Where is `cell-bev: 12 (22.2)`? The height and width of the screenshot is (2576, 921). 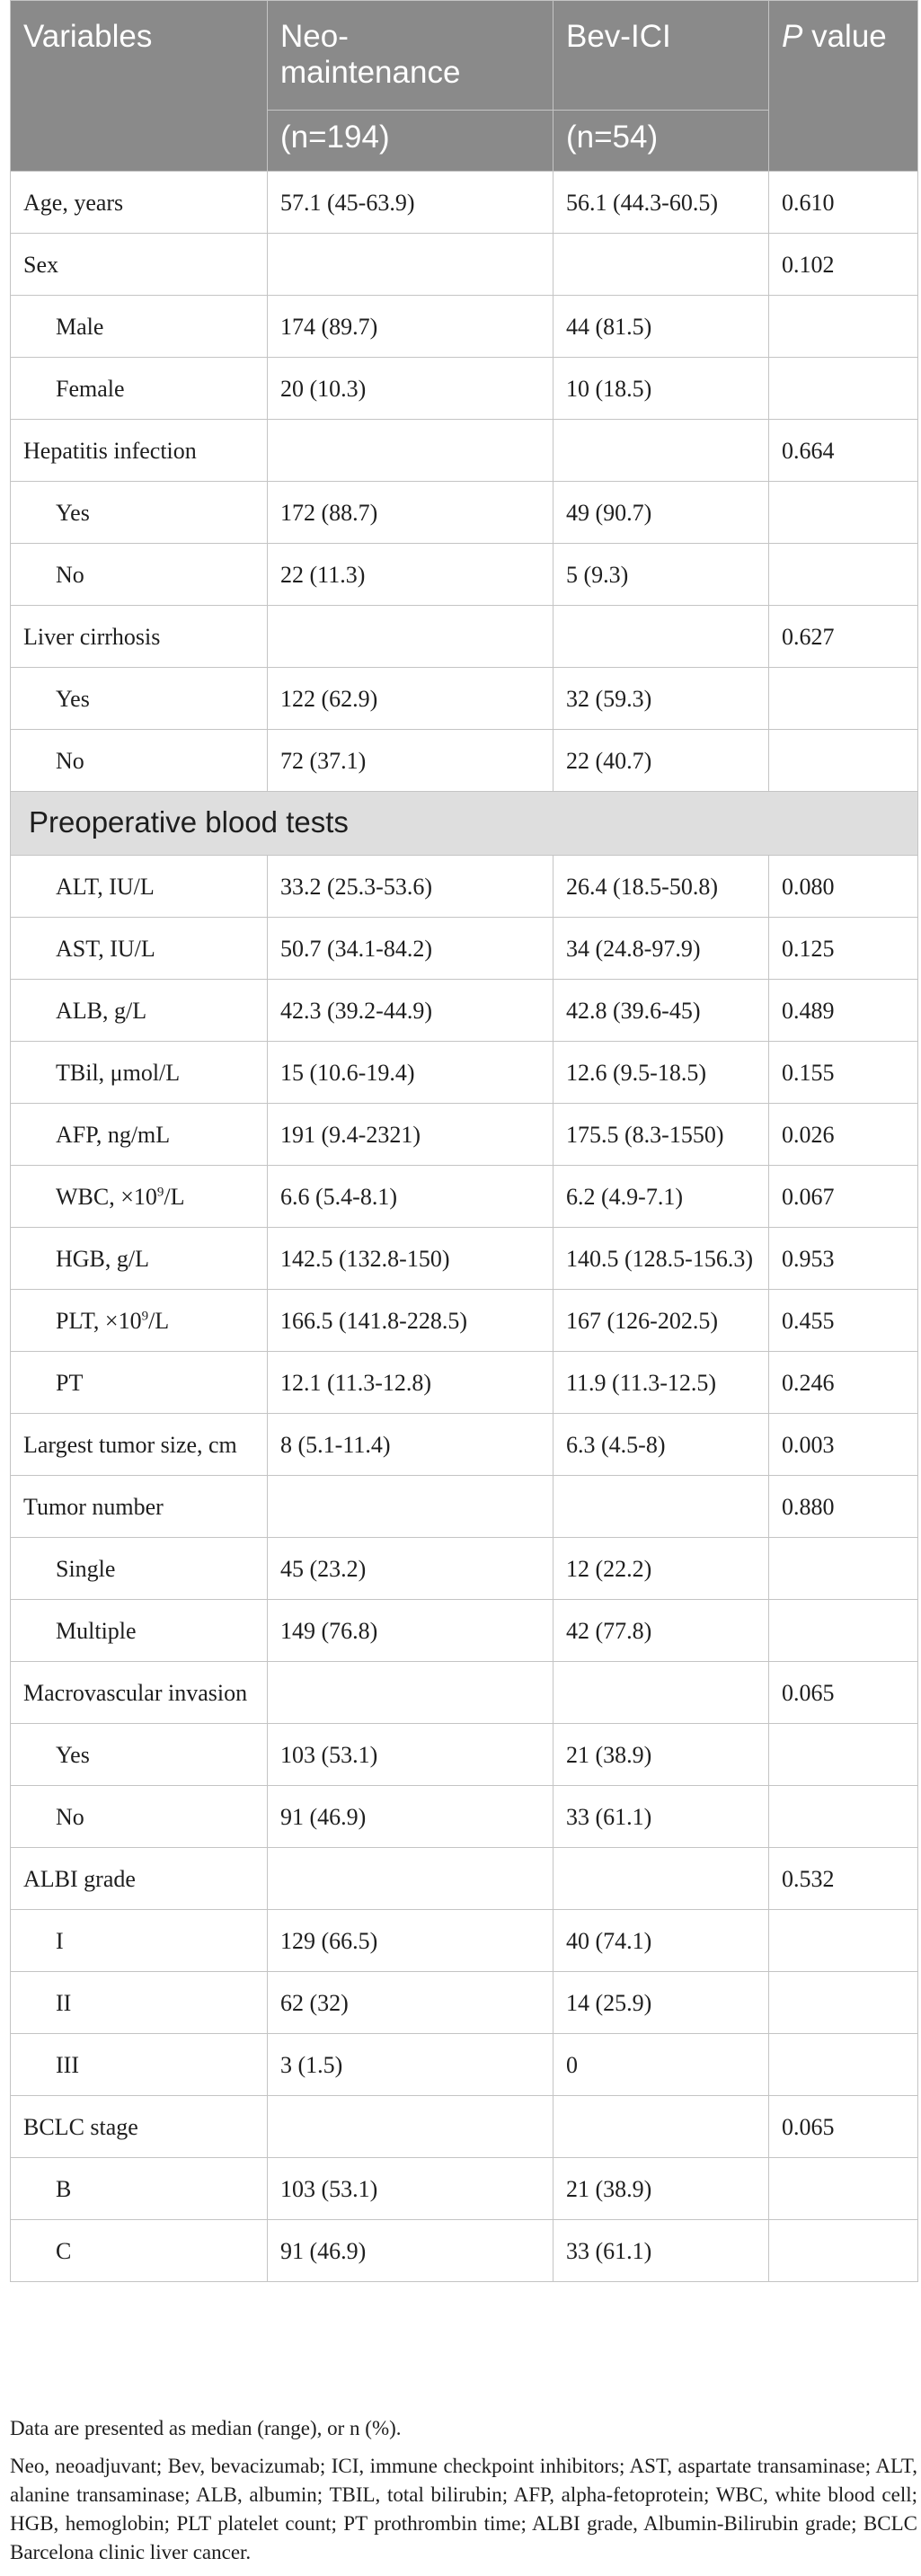 cell-bev: 12 (22.2) is located at coordinates (661, 1568).